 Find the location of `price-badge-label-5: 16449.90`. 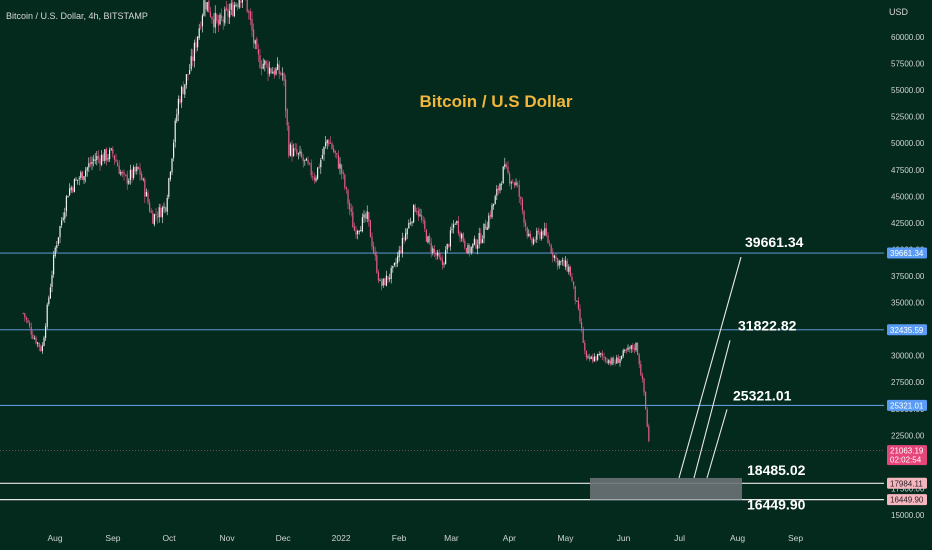

price-badge-label-5: 16449.90 is located at coordinates (907, 500).